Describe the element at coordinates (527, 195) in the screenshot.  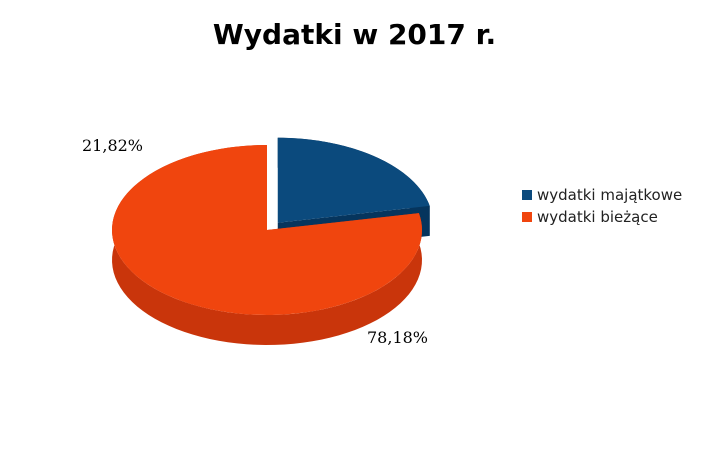
I see `legend-swatch-majatkowe` at that location.